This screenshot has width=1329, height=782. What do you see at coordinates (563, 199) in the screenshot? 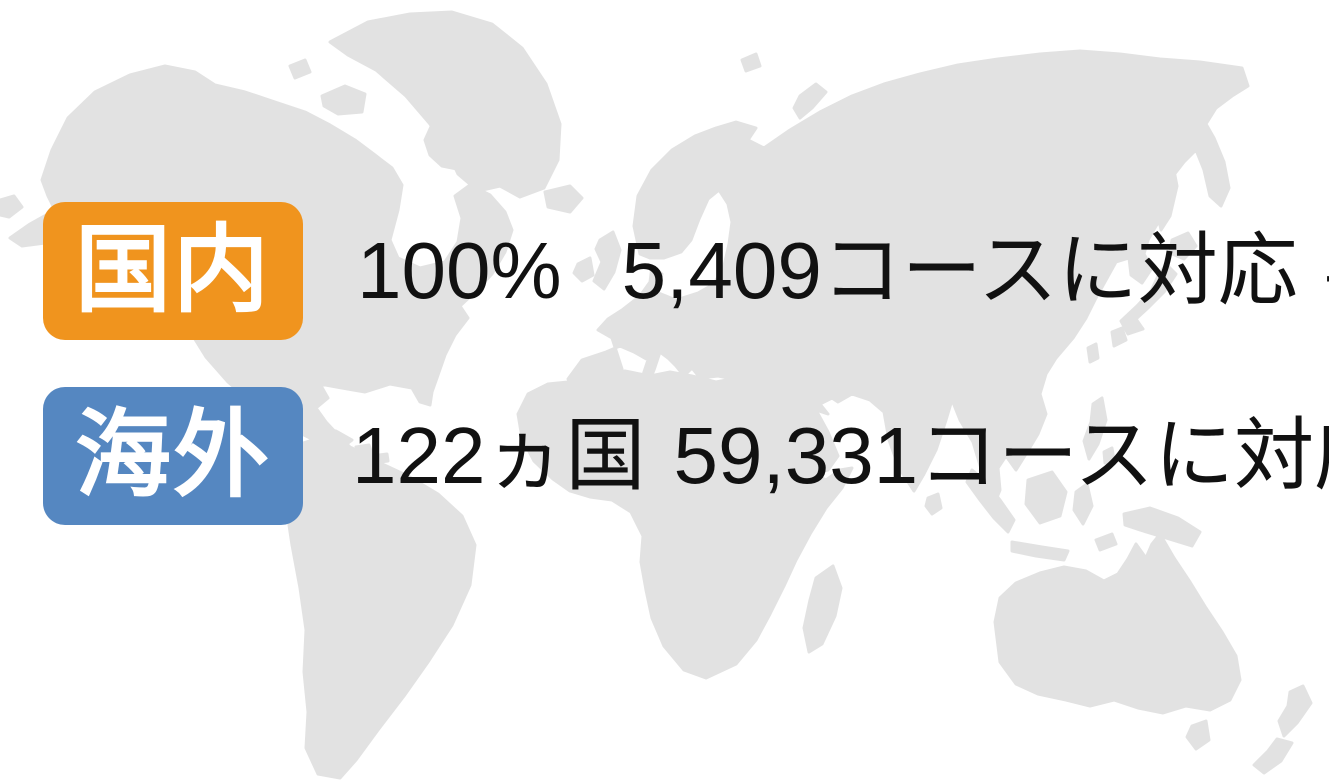
I see `island-iceland` at bounding box center [563, 199].